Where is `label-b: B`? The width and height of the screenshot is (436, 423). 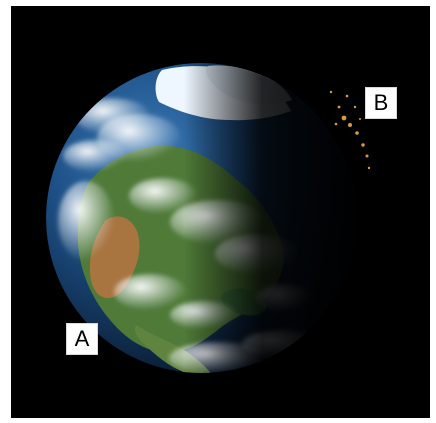
label-b: B is located at coordinates (381, 103).